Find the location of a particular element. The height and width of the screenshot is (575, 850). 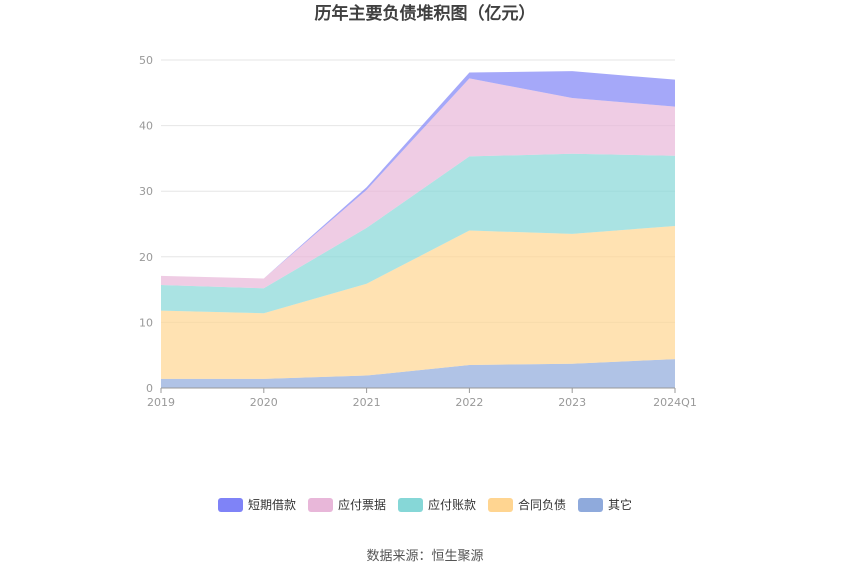

legend-label: 短期借款 is located at coordinates (271, 505).